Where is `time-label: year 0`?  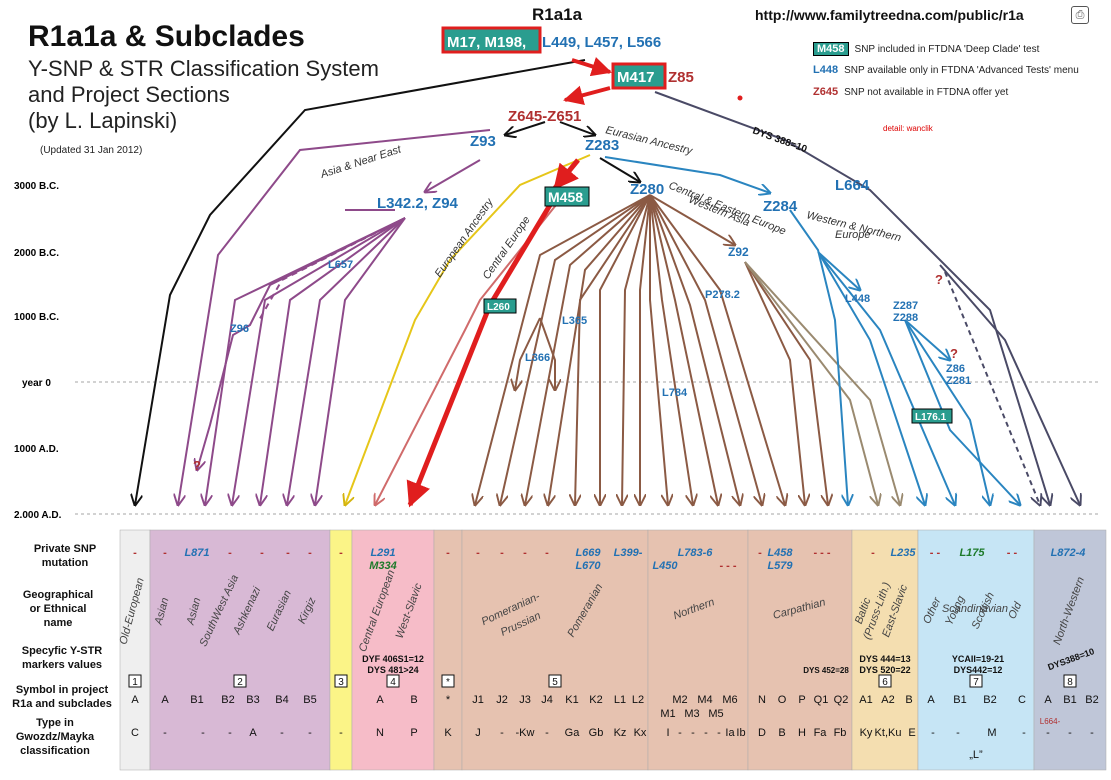 time-label: year 0 is located at coordinates (36, 383).